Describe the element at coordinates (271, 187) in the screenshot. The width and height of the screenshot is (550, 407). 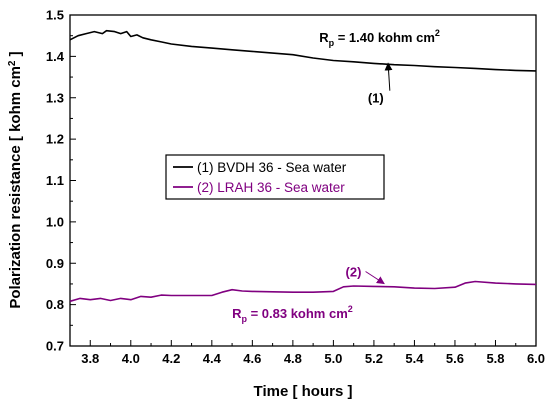
I see `legend-label-series-2: (2) LRAH 36 - Sea water` at that location.